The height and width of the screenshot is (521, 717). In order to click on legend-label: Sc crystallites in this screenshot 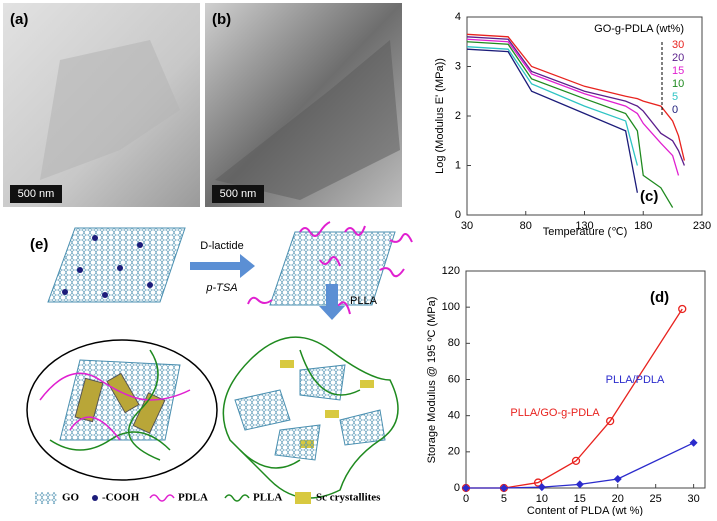, I will do `click(348, 498)`.